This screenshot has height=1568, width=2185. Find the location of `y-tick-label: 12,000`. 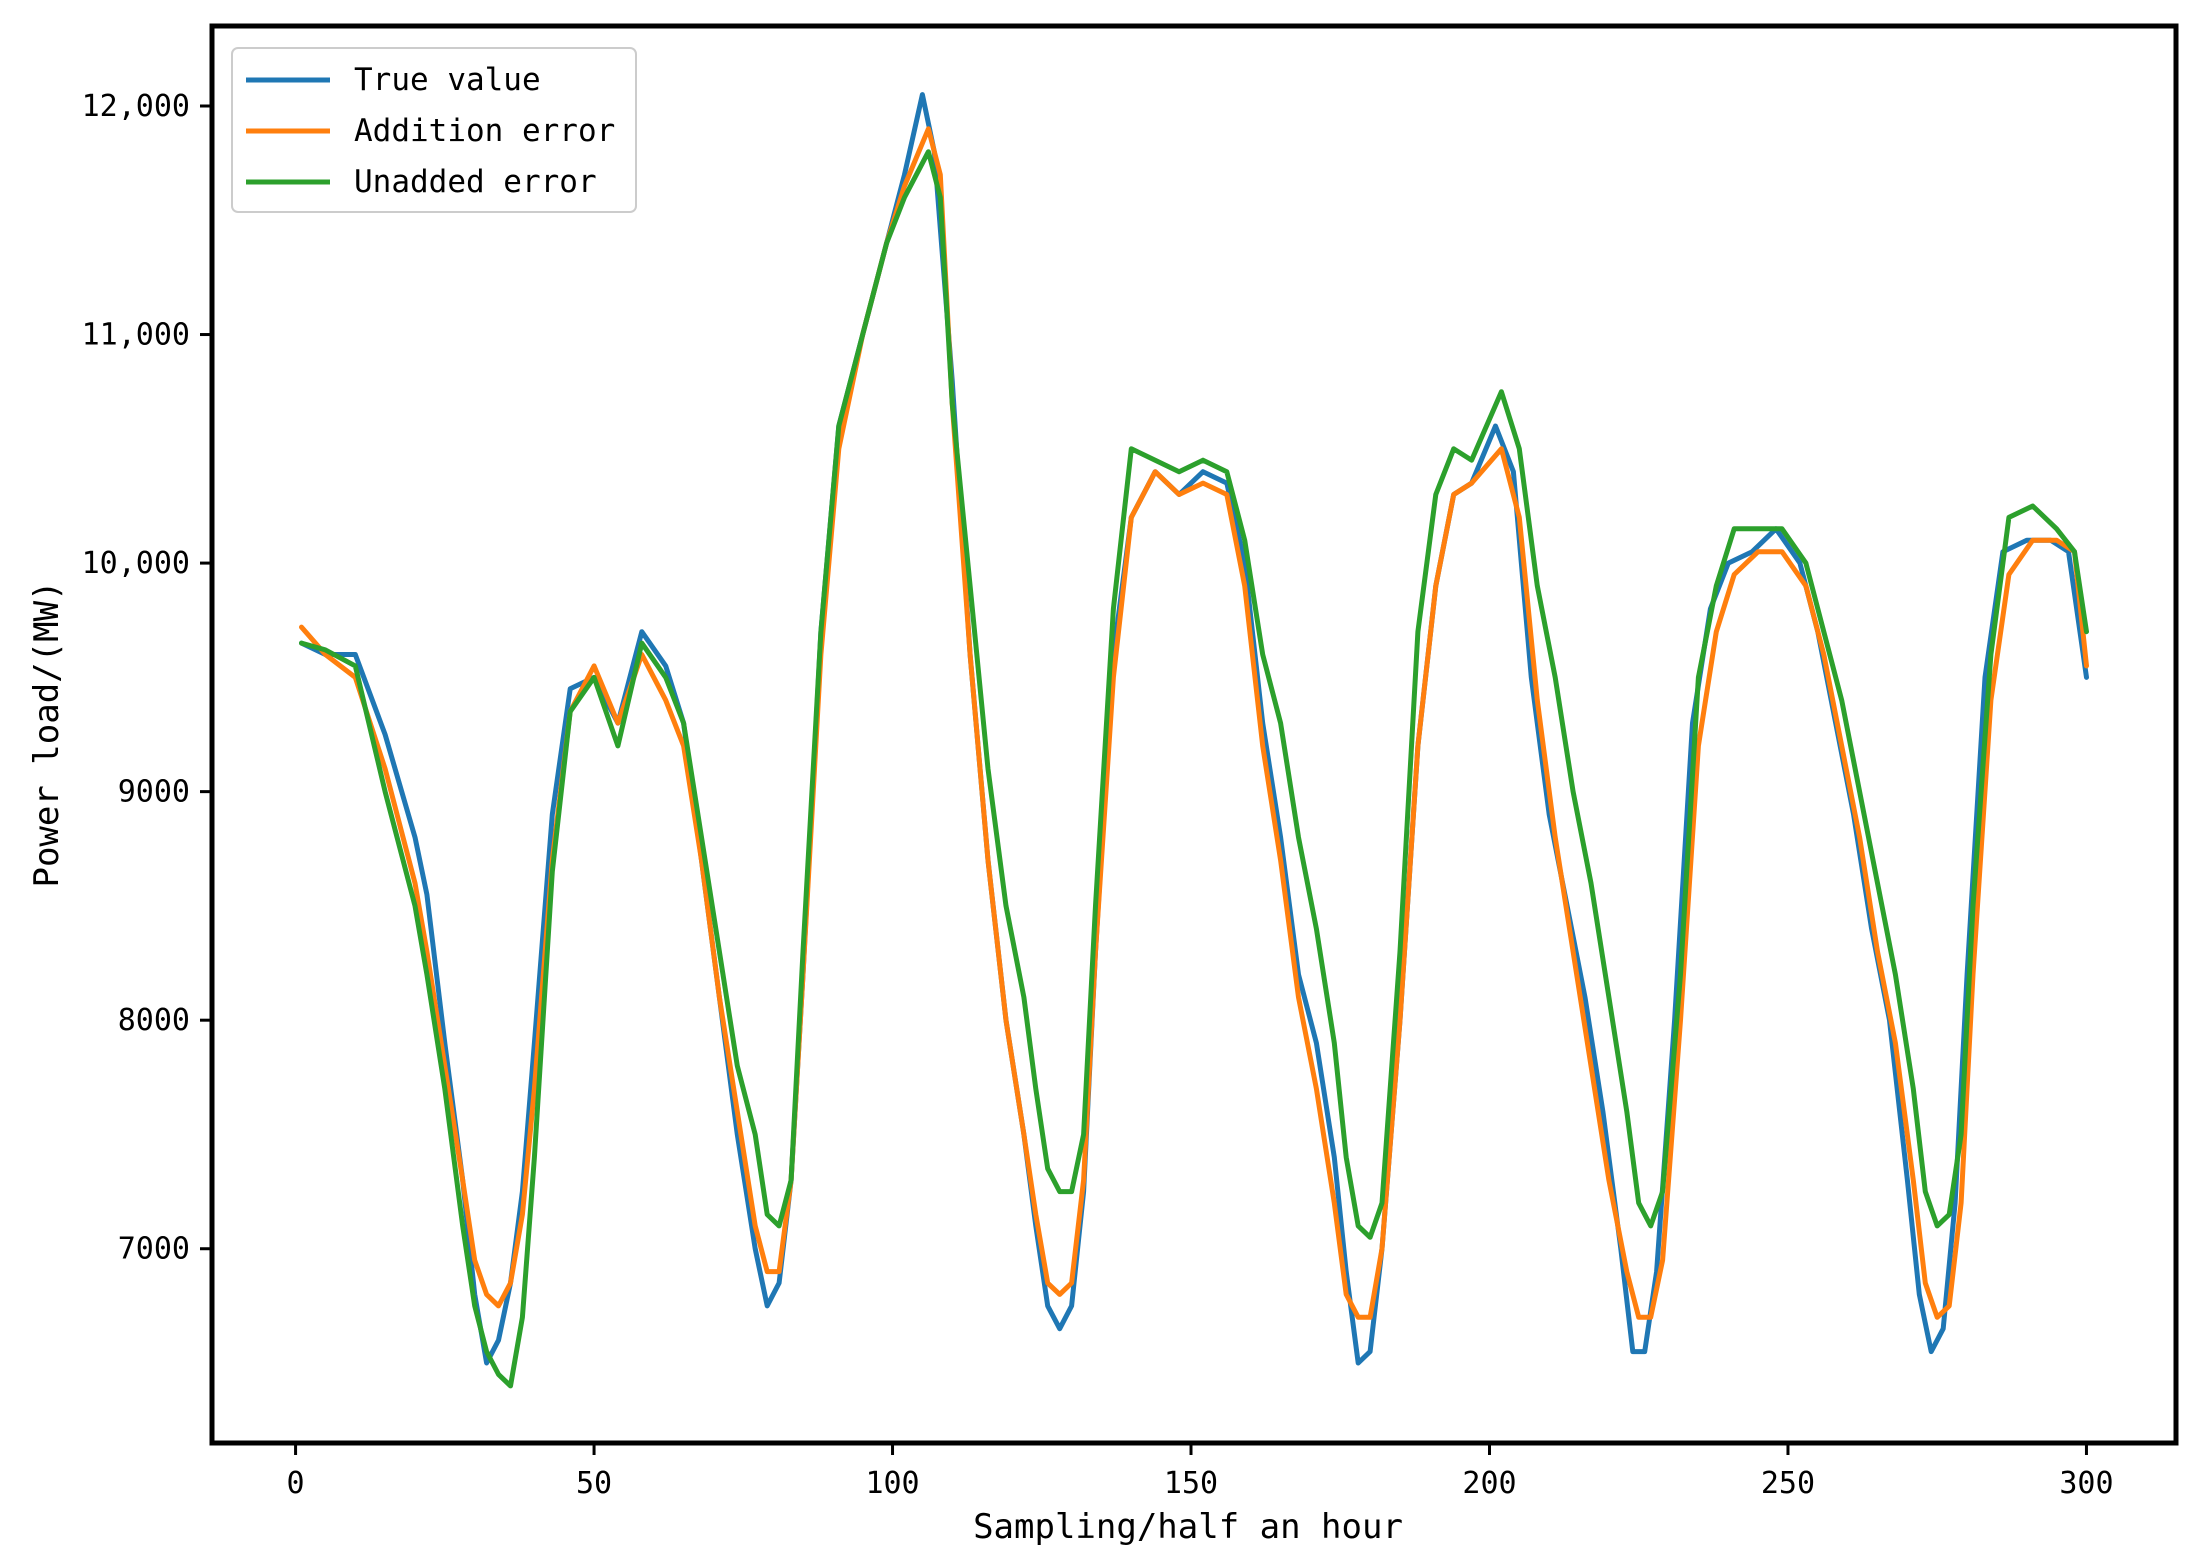

y-tick-label: 12,000 is located at coordinates (136, 106).